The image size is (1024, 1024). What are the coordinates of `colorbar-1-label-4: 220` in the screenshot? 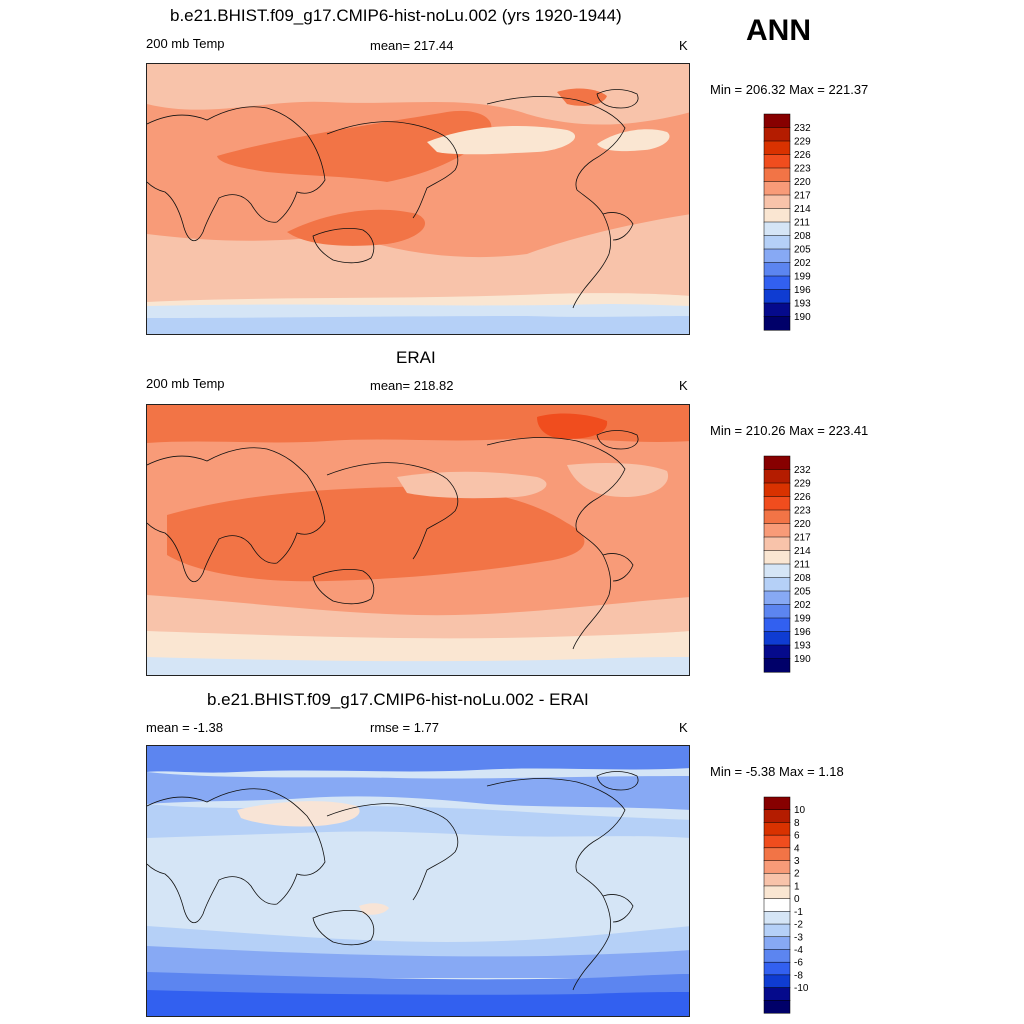 It's located at (802, 182).